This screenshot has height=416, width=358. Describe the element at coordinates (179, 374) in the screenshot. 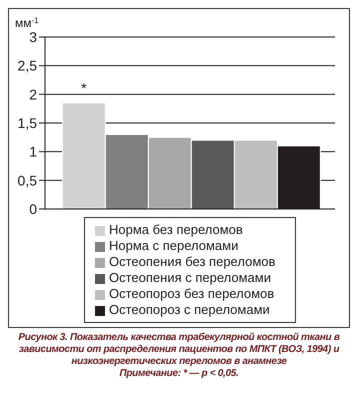

I see `text: Примечание: * — p < 0,05.` at that location.